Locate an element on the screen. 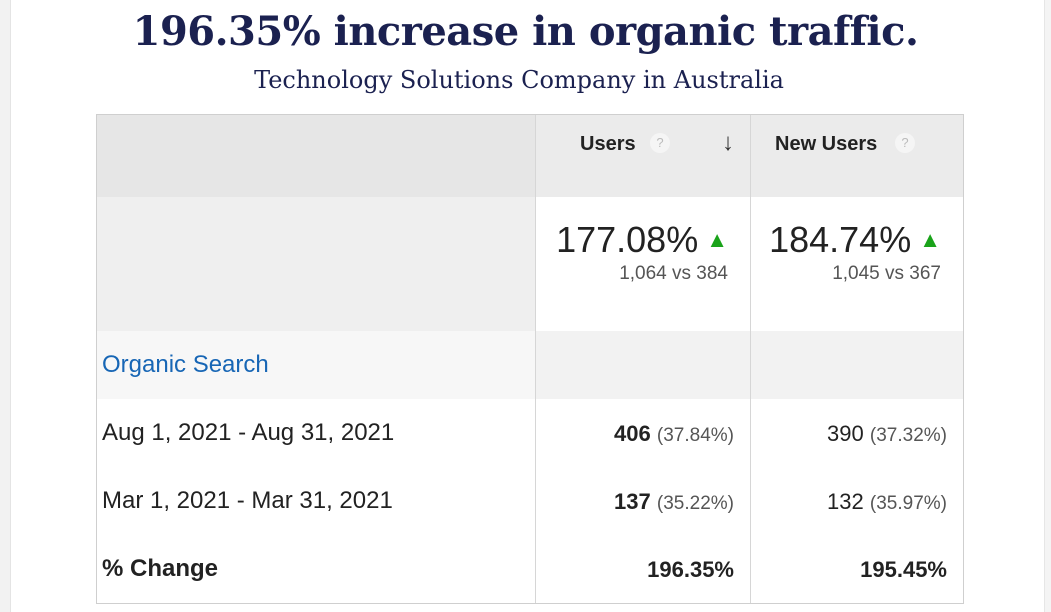 Image resolution: width=1051 pixels, height=612 pixels. users-change-percent: 177.08% is located at coordinates (627, 239).